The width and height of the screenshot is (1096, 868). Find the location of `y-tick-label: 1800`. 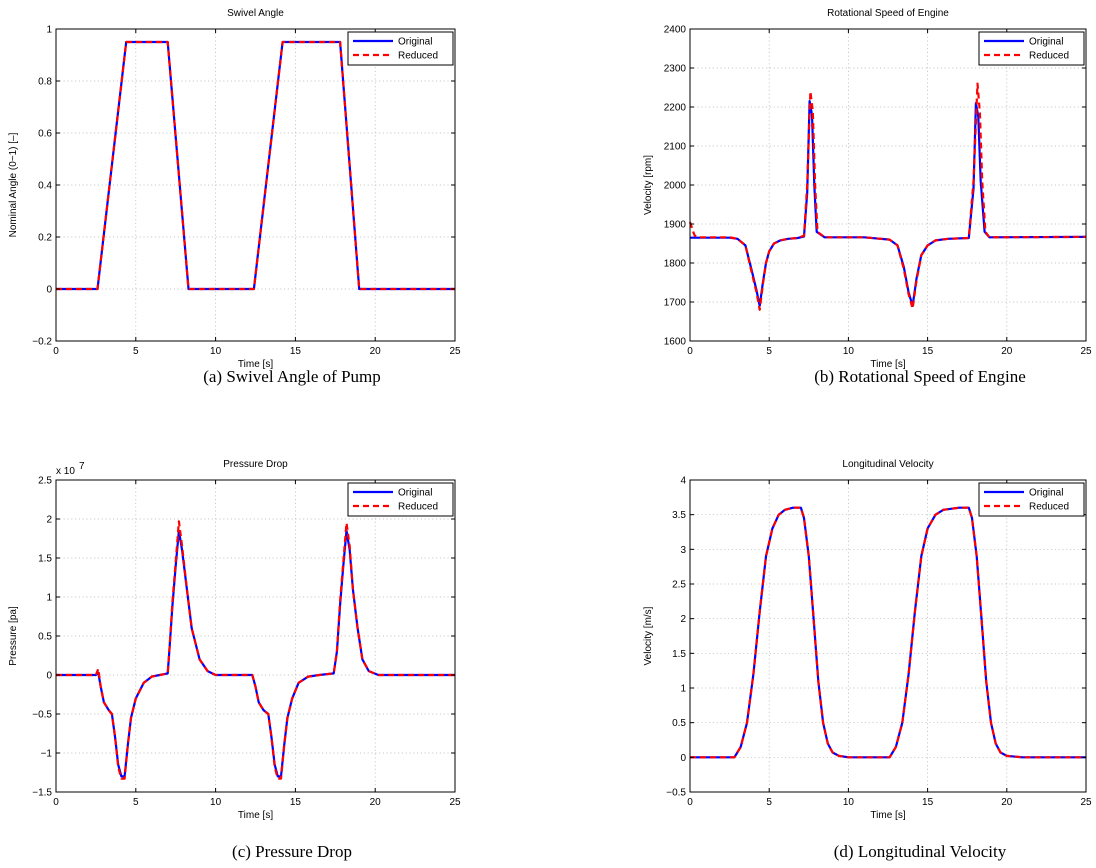

y-tick-label: 1800 is located at coordinates (675, 264).